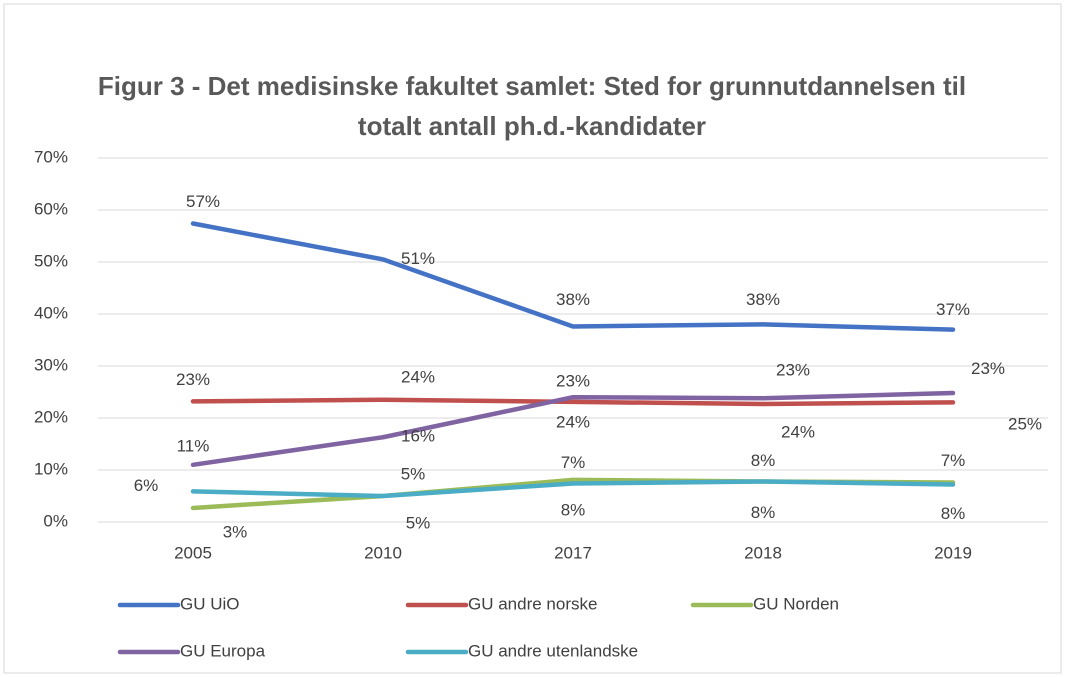 The height and width of the screenshot is (677, 1065). What do you see at coordinates (51, 312) in the screenshot?
I see `y-tick-label: 40%` at bounding box center [51, 312].